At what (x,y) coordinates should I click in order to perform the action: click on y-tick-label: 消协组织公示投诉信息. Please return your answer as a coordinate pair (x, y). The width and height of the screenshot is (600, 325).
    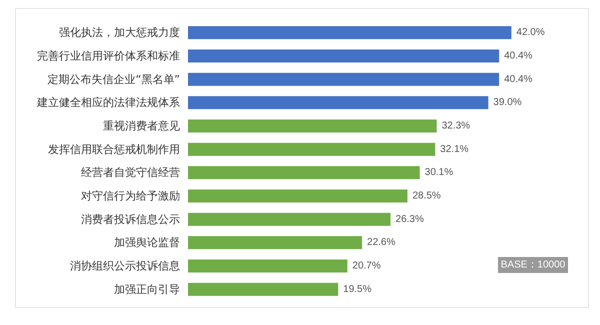
    Looking at the image, I should click on (125, 266).